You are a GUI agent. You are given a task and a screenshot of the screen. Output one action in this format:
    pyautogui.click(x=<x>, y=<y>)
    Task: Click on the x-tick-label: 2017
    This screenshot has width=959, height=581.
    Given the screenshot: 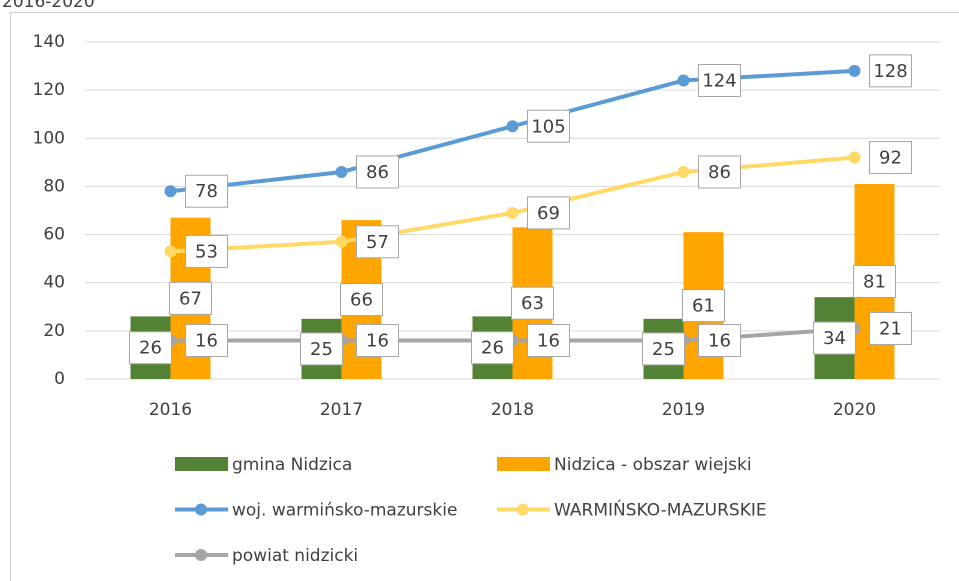 What is the action you would take?
    pyautogui.click(x=341, y=410)
    